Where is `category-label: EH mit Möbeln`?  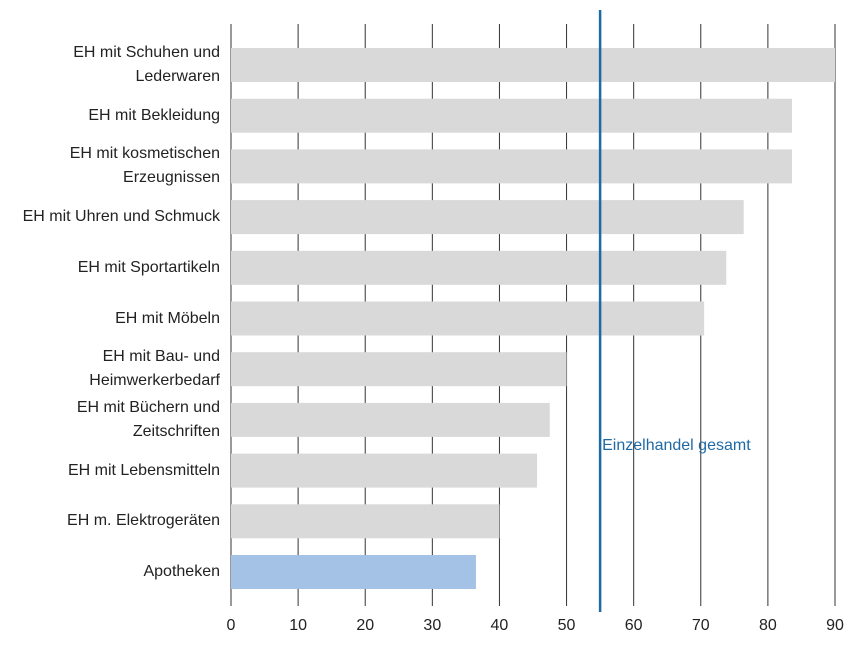 category-label: EH mit Möbeln is located at coordinates (167, 318).